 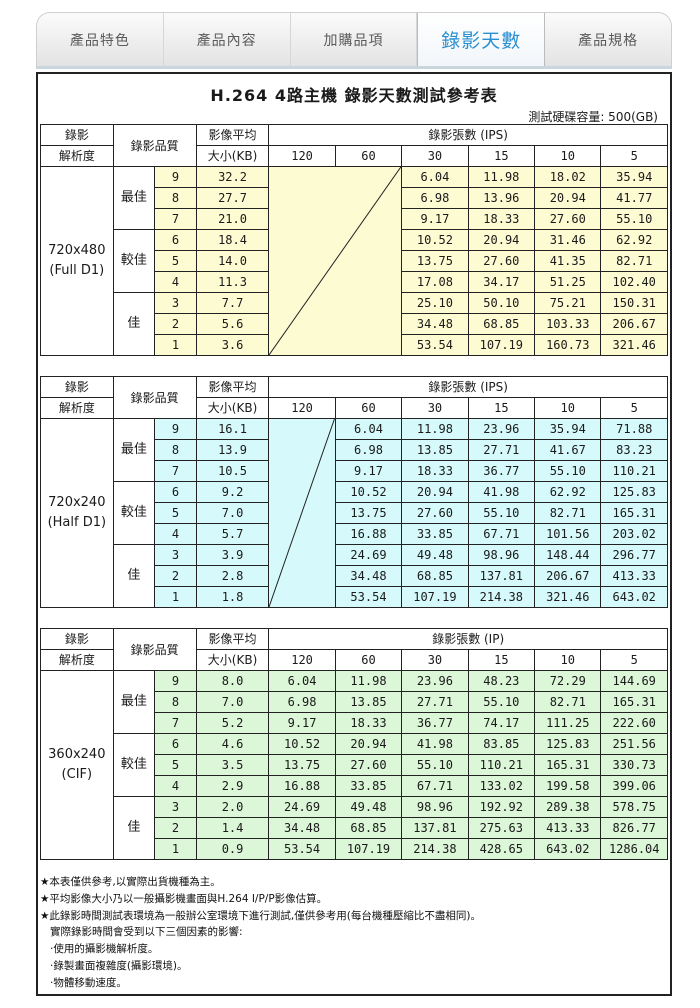 What do you see at coordinates (100, 39) in the screenshot?
I see `tab-features: 產品特色` at bounding box center [100, 39].